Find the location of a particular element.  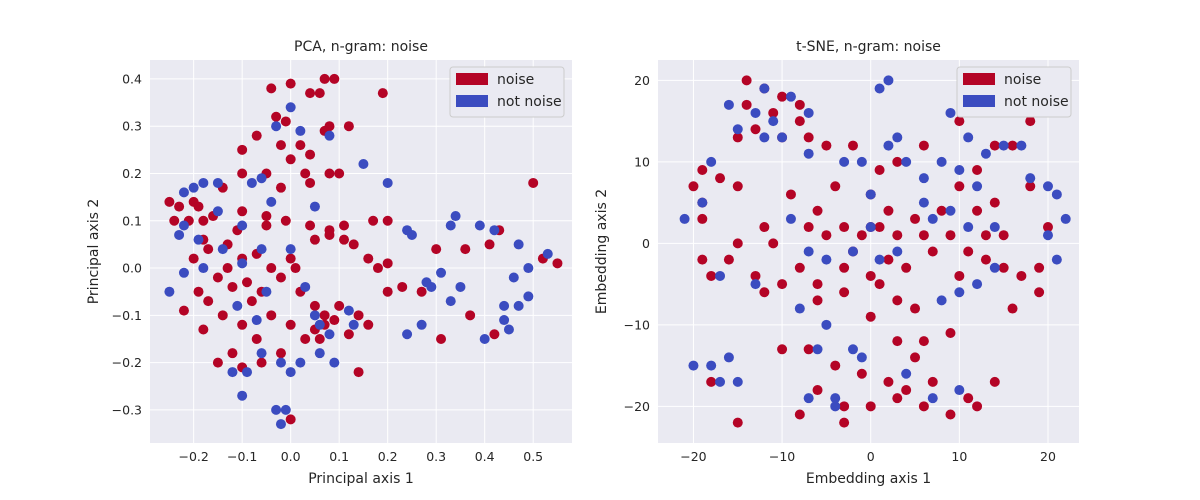

pca-x-axis-label: Principal axis 1 is located at coordinates (361, 479).